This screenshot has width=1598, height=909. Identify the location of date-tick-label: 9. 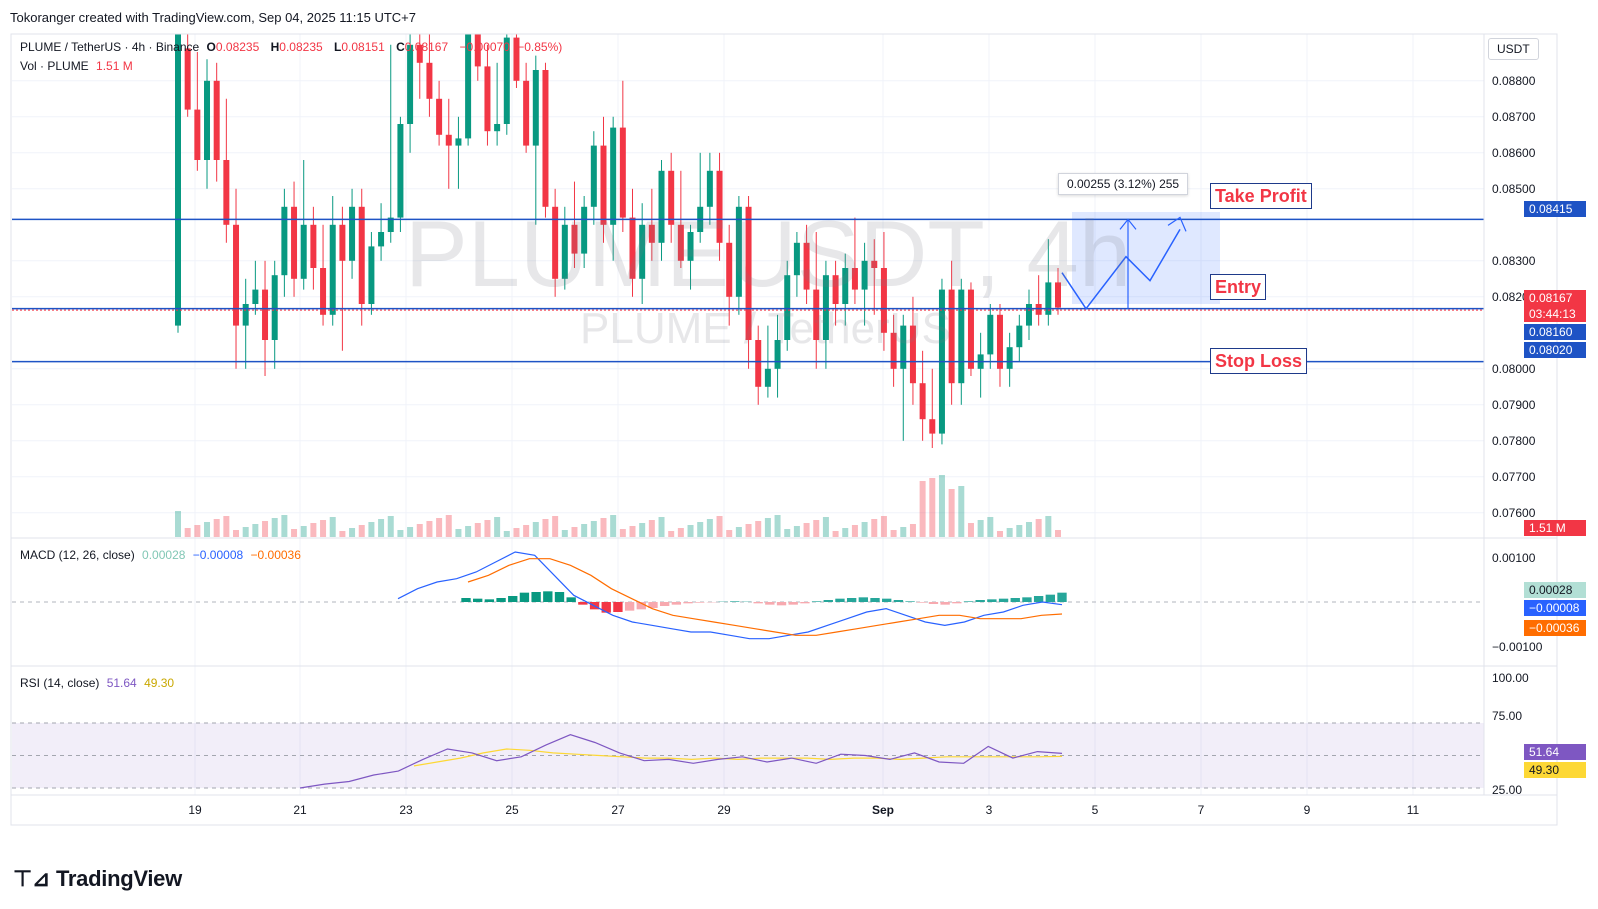
(1307, 810).